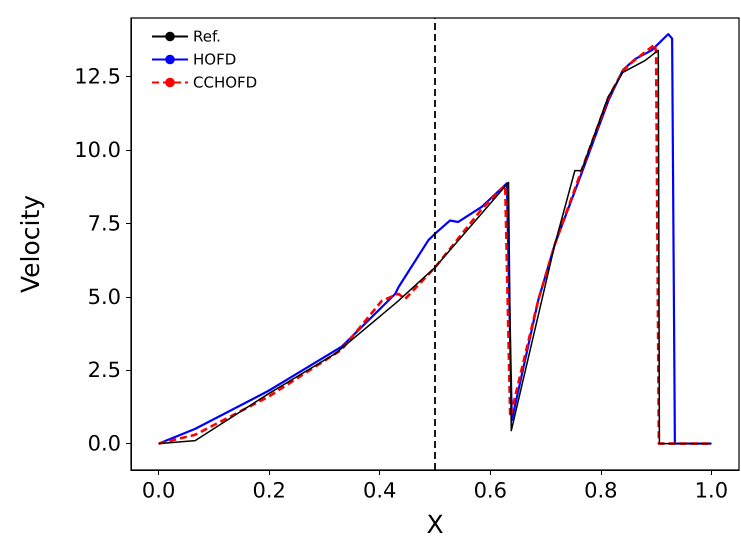 The image size is (741, 542). Describe the element at coordinates (159, 490) in the screenshot. I see `x-tick-label: 0.0` at that location.